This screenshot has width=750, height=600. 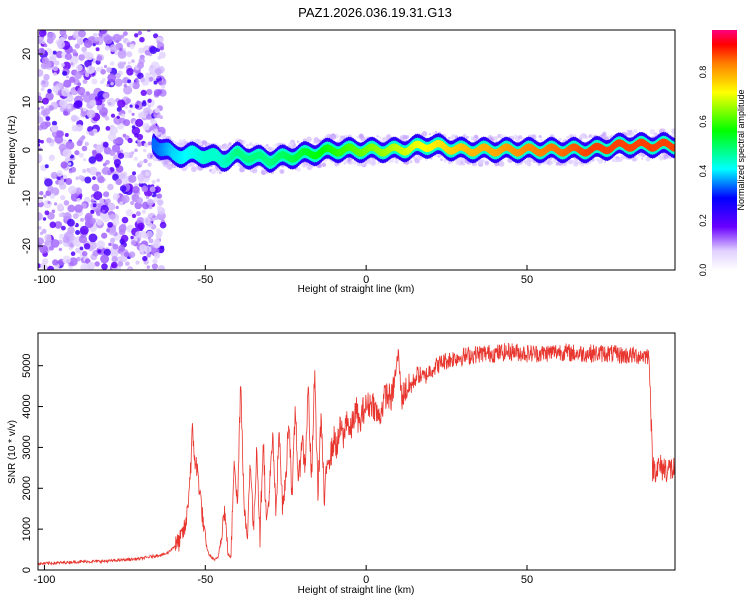 I want to click on colorbar-tick-label: 0.6, so click(x=703, y=121).